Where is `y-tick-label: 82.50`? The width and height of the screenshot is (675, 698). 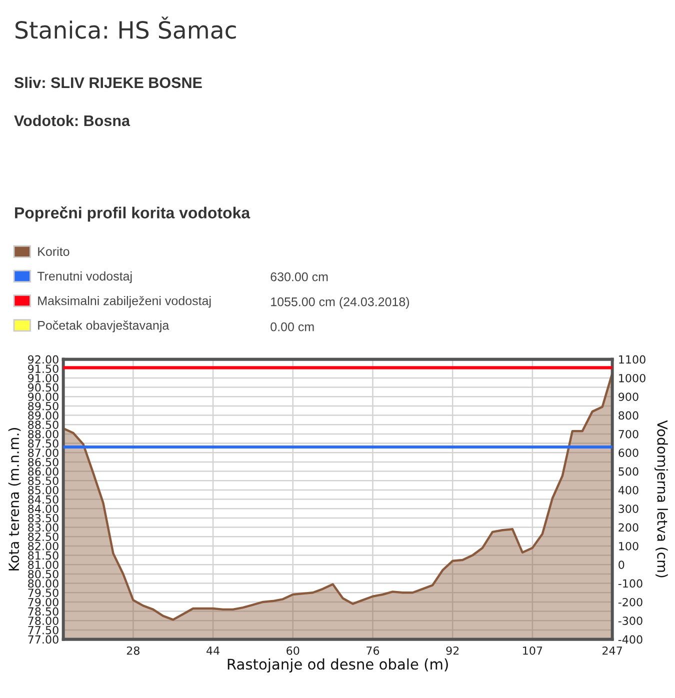 y-tick-label: 82.50 is located at coordinates (43, 537).